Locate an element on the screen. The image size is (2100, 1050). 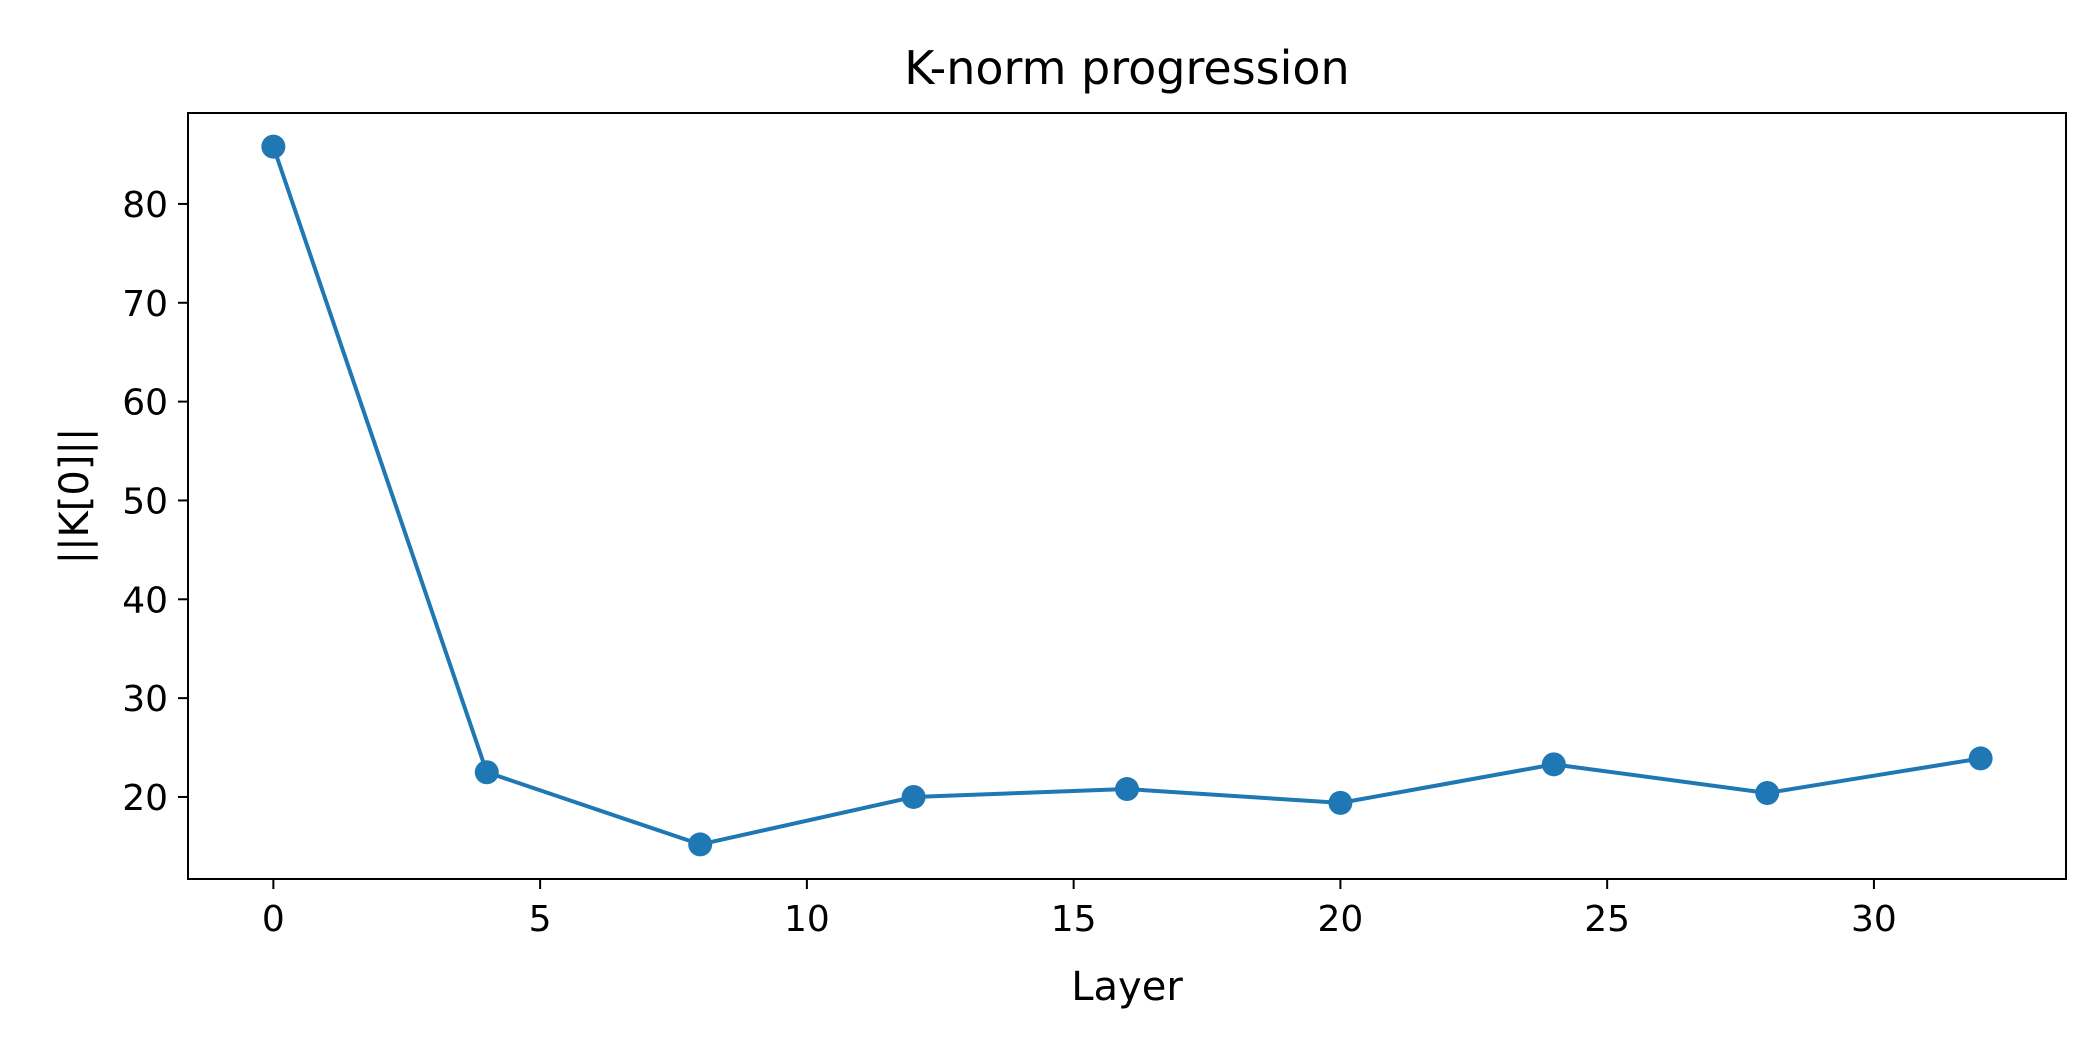
x-tick-label: 25 is located at coordinates (1607, 919).